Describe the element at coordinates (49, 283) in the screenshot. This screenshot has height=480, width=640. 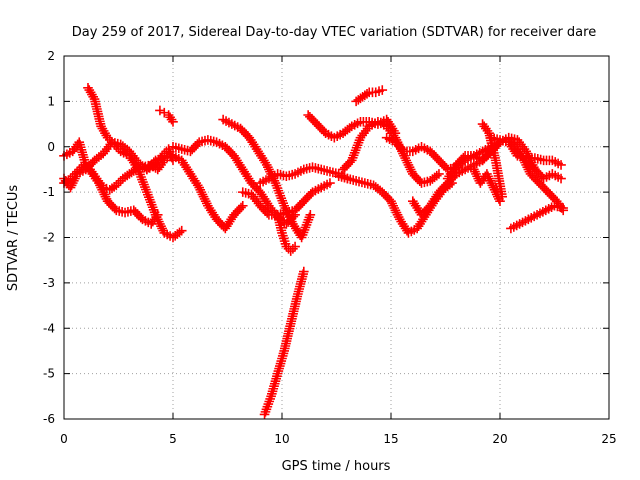
I see `y-tick-label: -3` at that location.